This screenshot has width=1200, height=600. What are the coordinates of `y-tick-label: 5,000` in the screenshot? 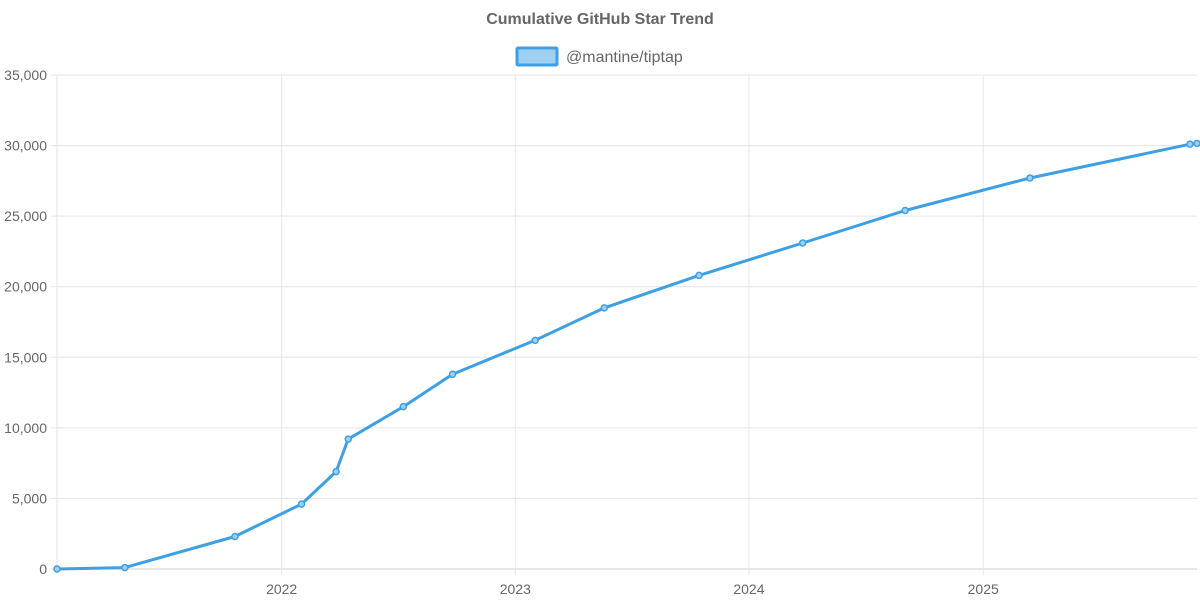 It's located at (29, 498).